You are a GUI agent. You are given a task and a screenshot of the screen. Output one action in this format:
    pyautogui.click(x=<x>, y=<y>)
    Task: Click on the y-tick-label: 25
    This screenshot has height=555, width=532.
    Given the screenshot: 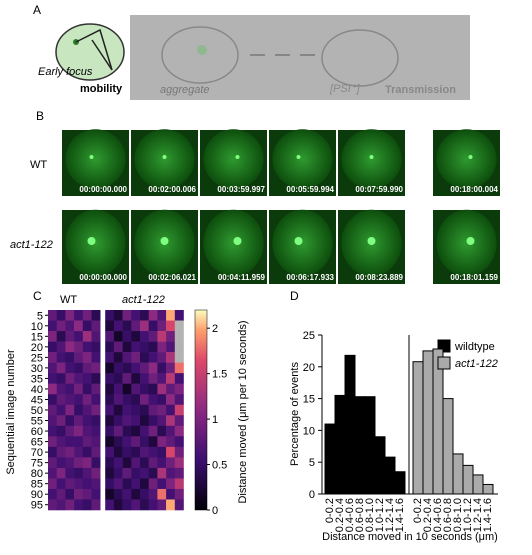 What is the action you would take?
    pyautogui.click(x=37, y=358)
    